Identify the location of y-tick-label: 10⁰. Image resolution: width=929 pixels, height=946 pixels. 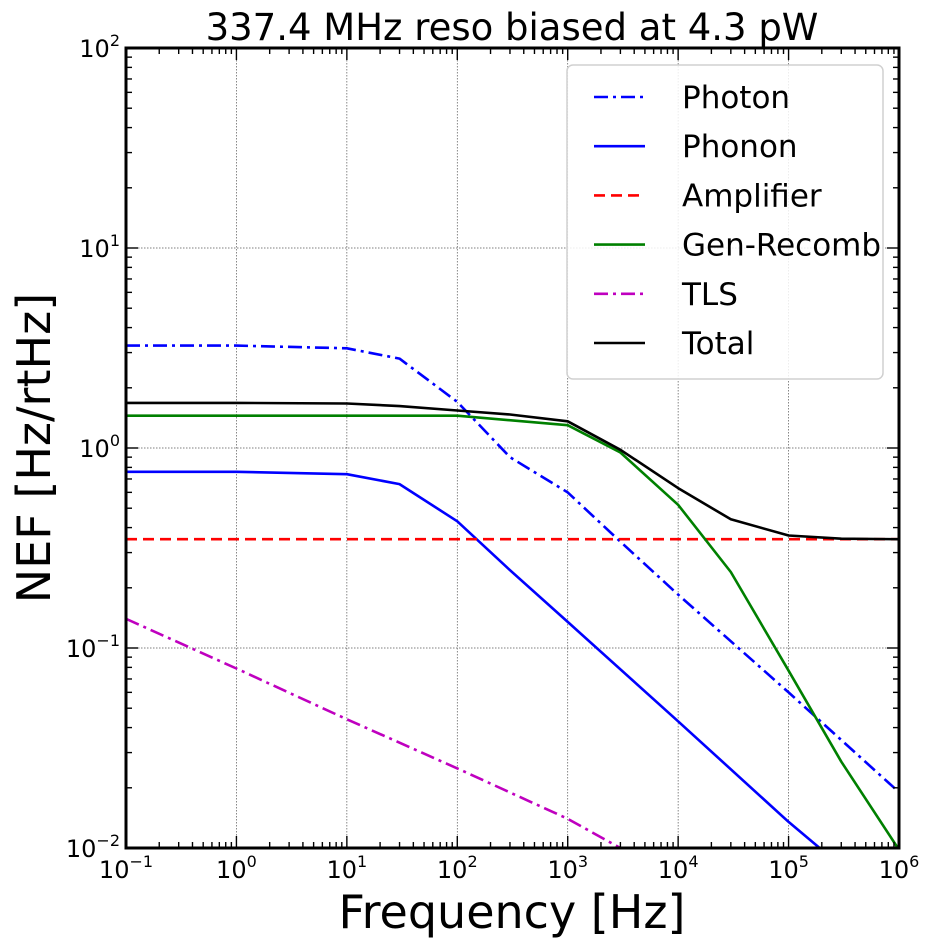
(99, 447).